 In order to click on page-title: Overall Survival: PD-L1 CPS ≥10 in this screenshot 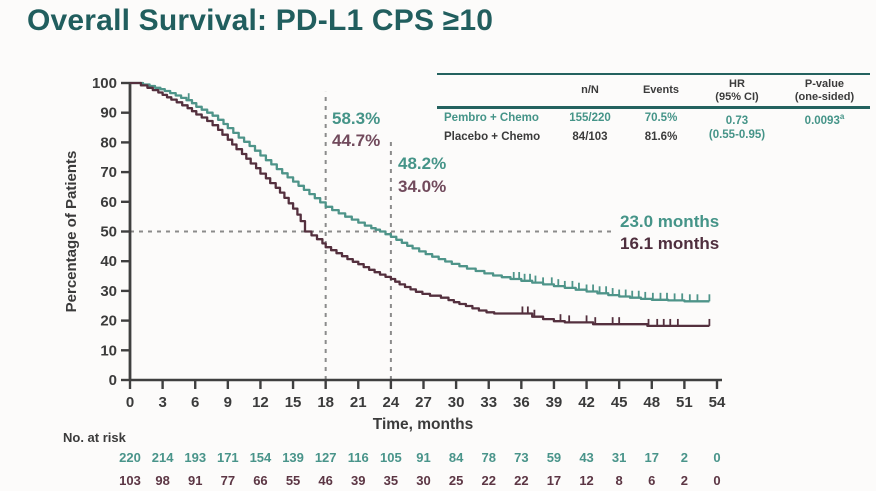, I will do `click(260, 20)`.